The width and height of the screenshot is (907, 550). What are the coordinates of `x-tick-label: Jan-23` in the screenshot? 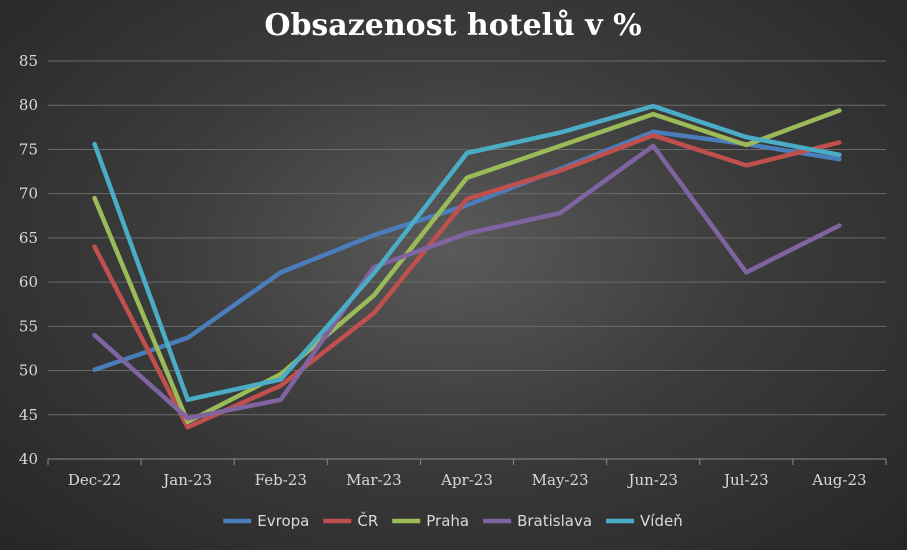 It's located at (186, 480).